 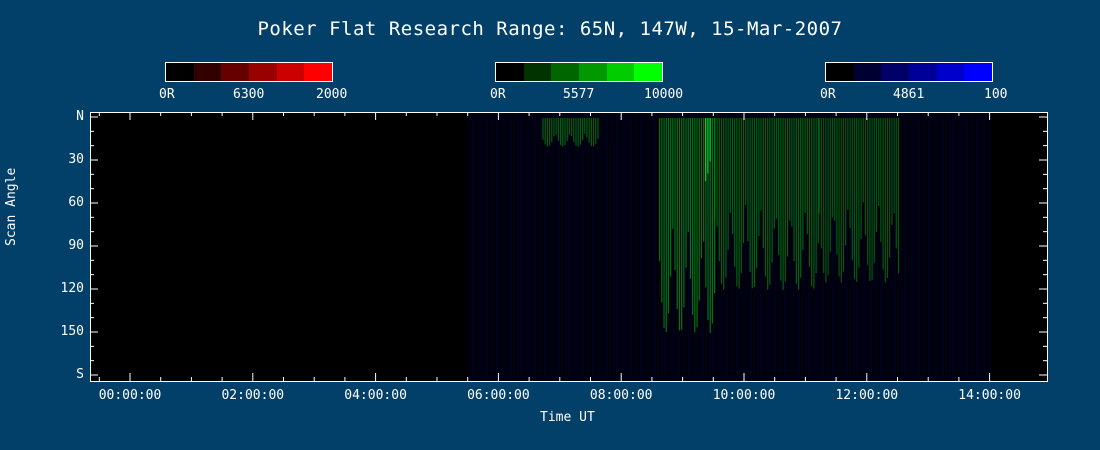 What do you see at coordinates (80, 374) in the screenshot?
I see `y-tick-label: S` at bounding box center [80, 374].